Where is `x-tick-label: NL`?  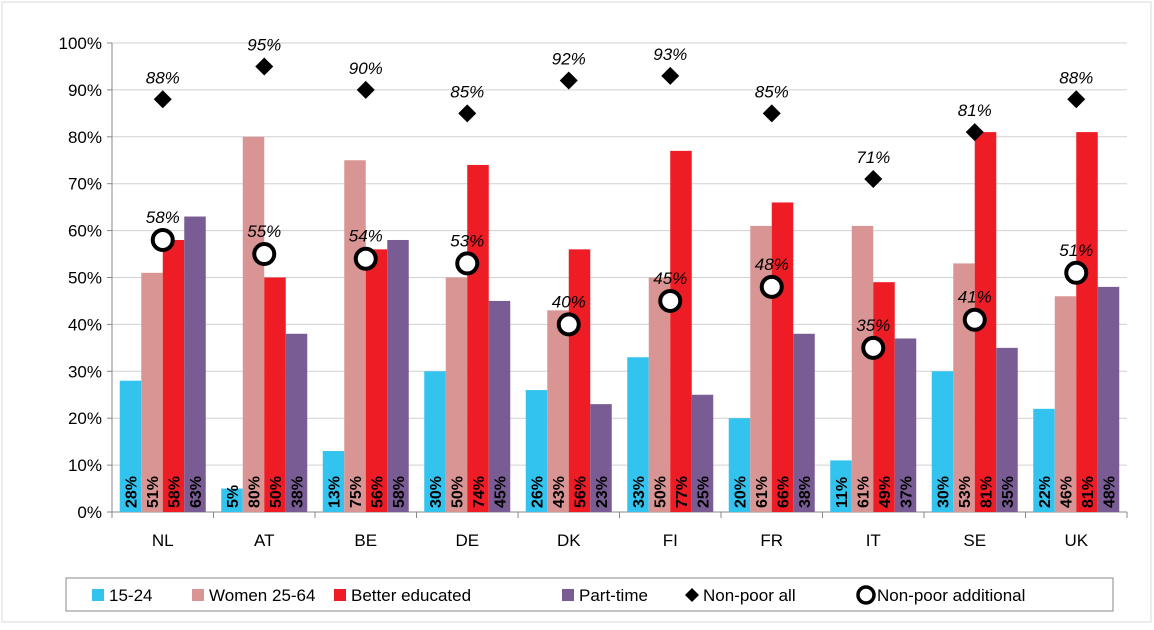 x-tick-label: NL is located at coordinates (163, 540).